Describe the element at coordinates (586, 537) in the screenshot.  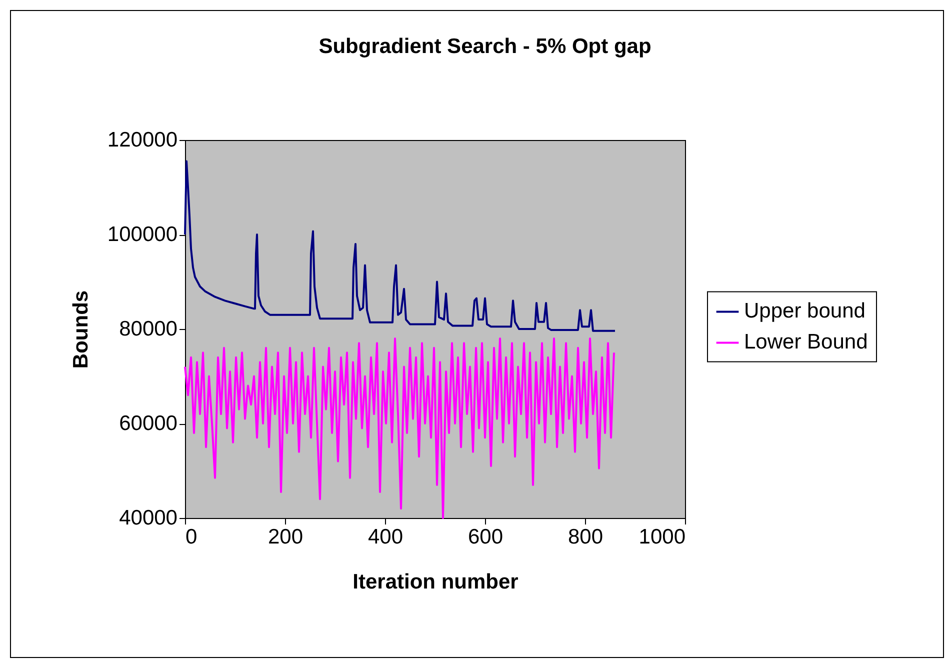
I see `x-tick-label: 800` at that location.